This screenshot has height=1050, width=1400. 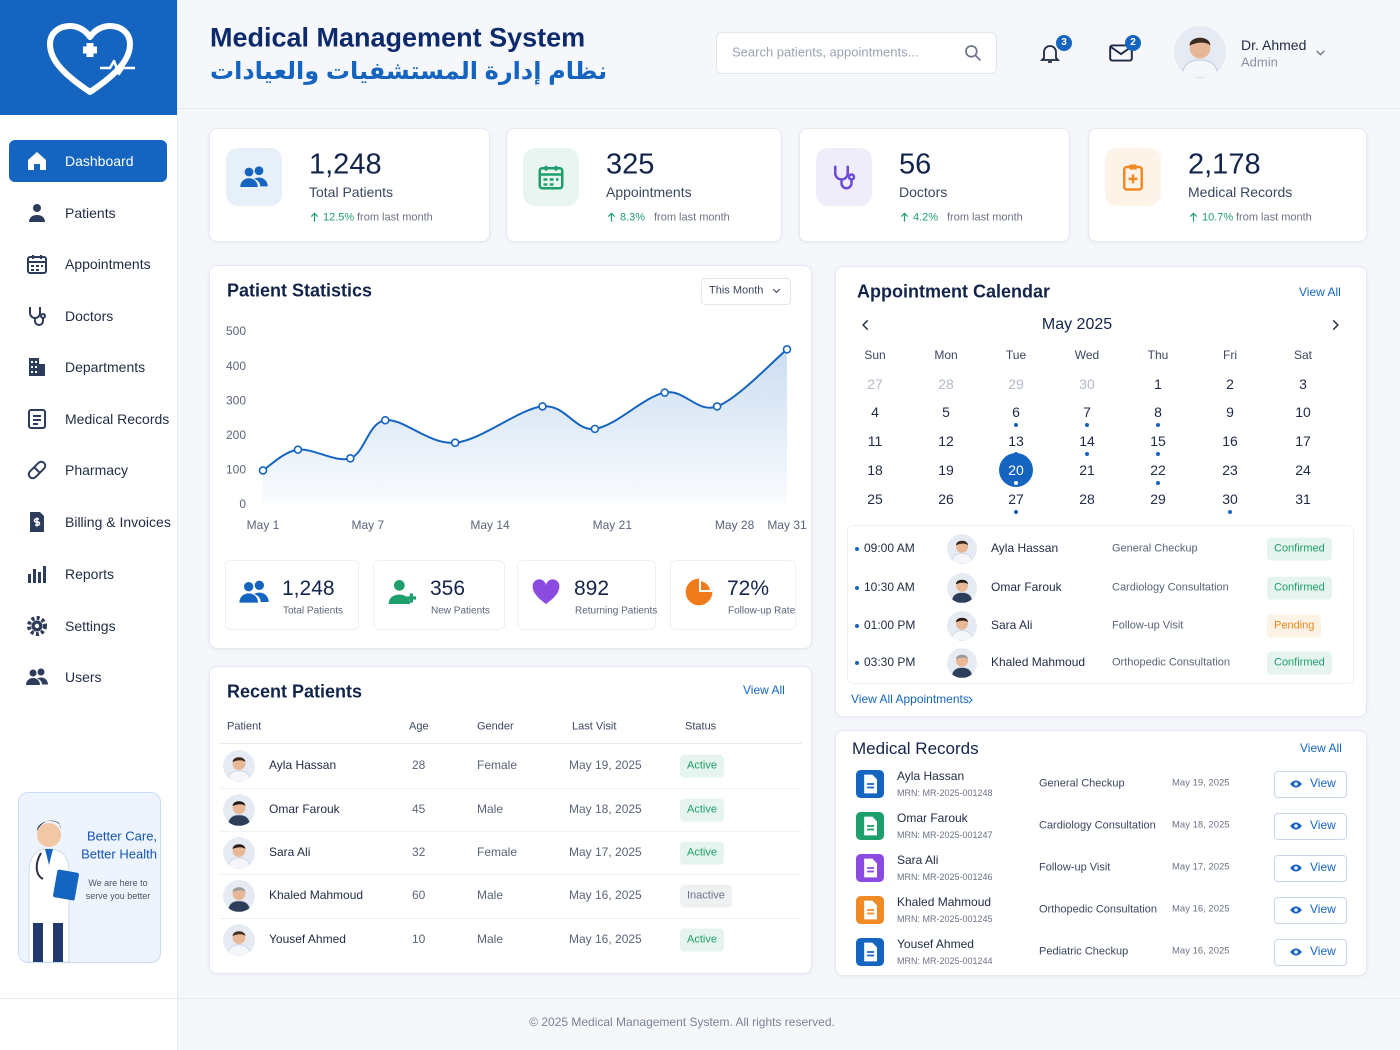 What do you see at coordinates (1303, 498) in the screenshot?
I see `calendar-day: 31` at bounding box center [1303, 498].